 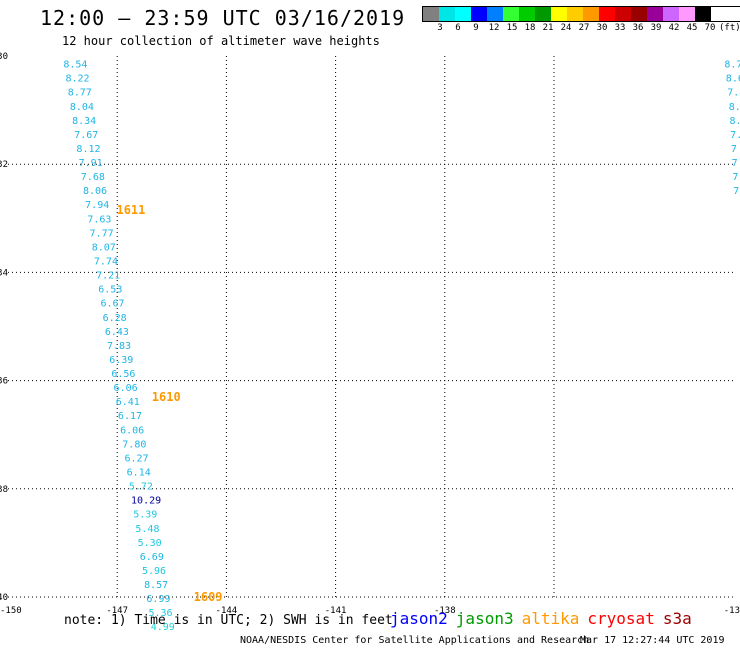 I want to click on swh-value: 8.6, so click(x=733, y=79).